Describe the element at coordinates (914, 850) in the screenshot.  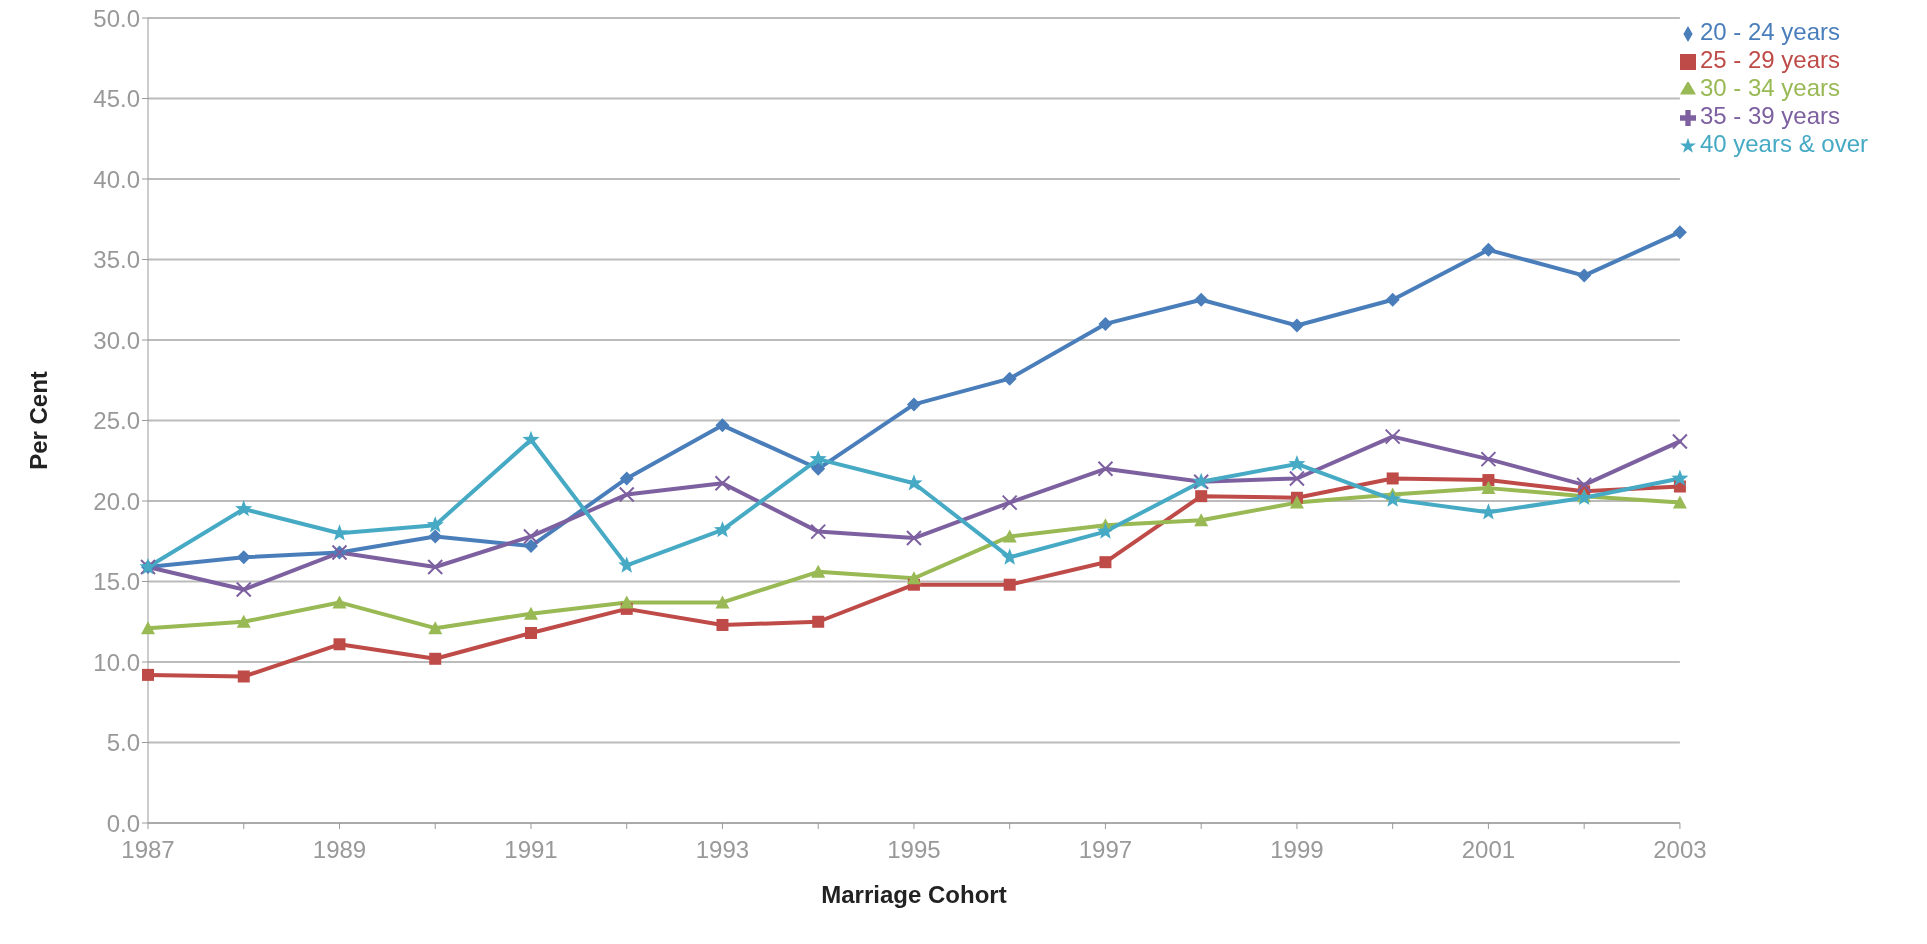
I see `x-tick-label: 1995` at that location.